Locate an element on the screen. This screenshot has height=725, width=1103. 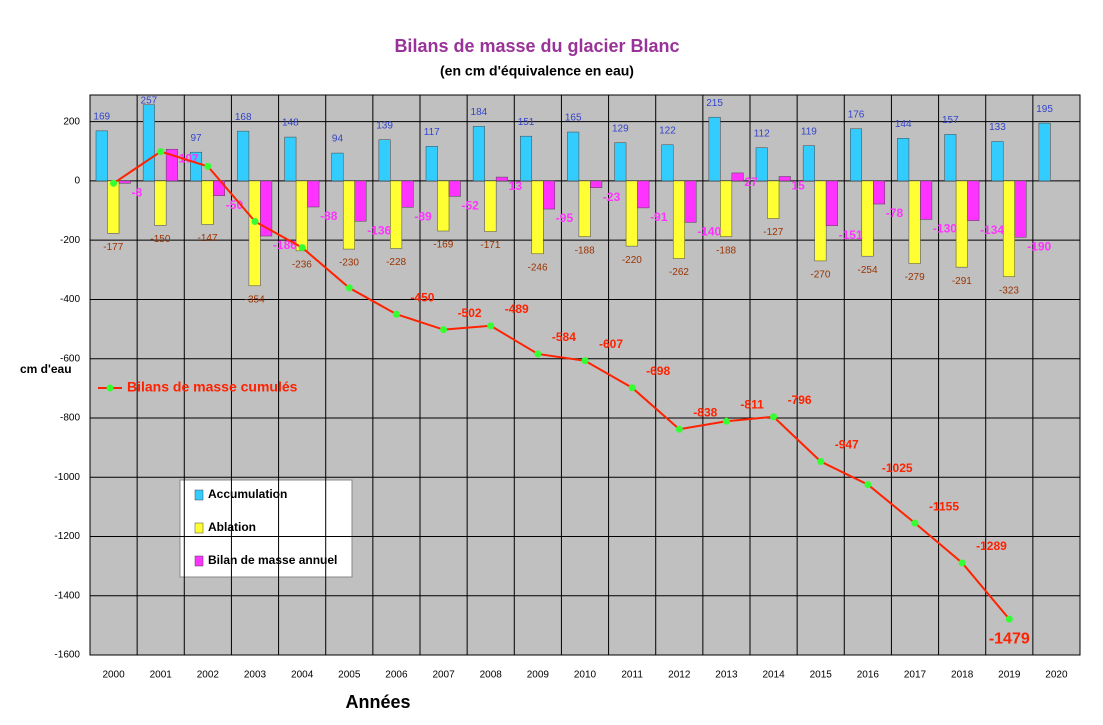
y-tick-label: -200 is located at coordinates (70, 240).